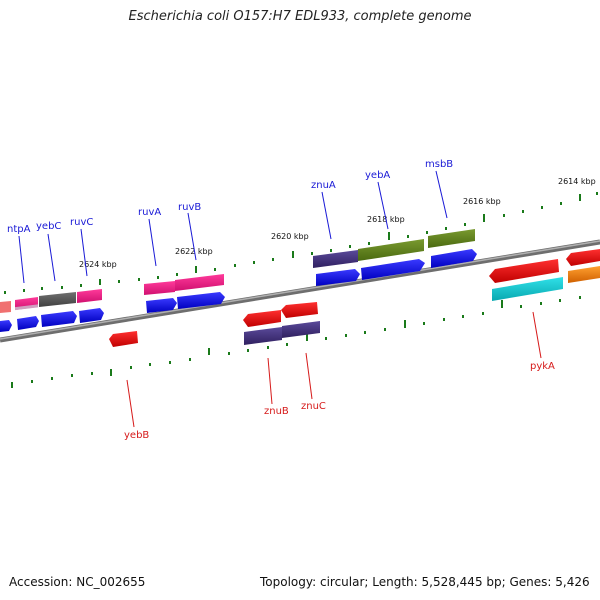  Describe the element at coordinates (98, 264) in the screenshot. I see `kbp-label-2624: 2624 kbp` at that location.